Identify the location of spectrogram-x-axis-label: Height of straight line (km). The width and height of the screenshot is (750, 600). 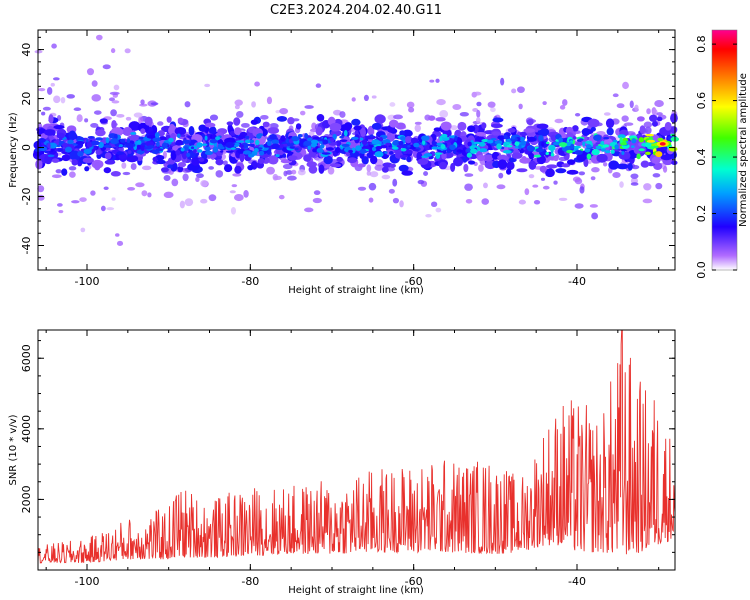
(356, 290).